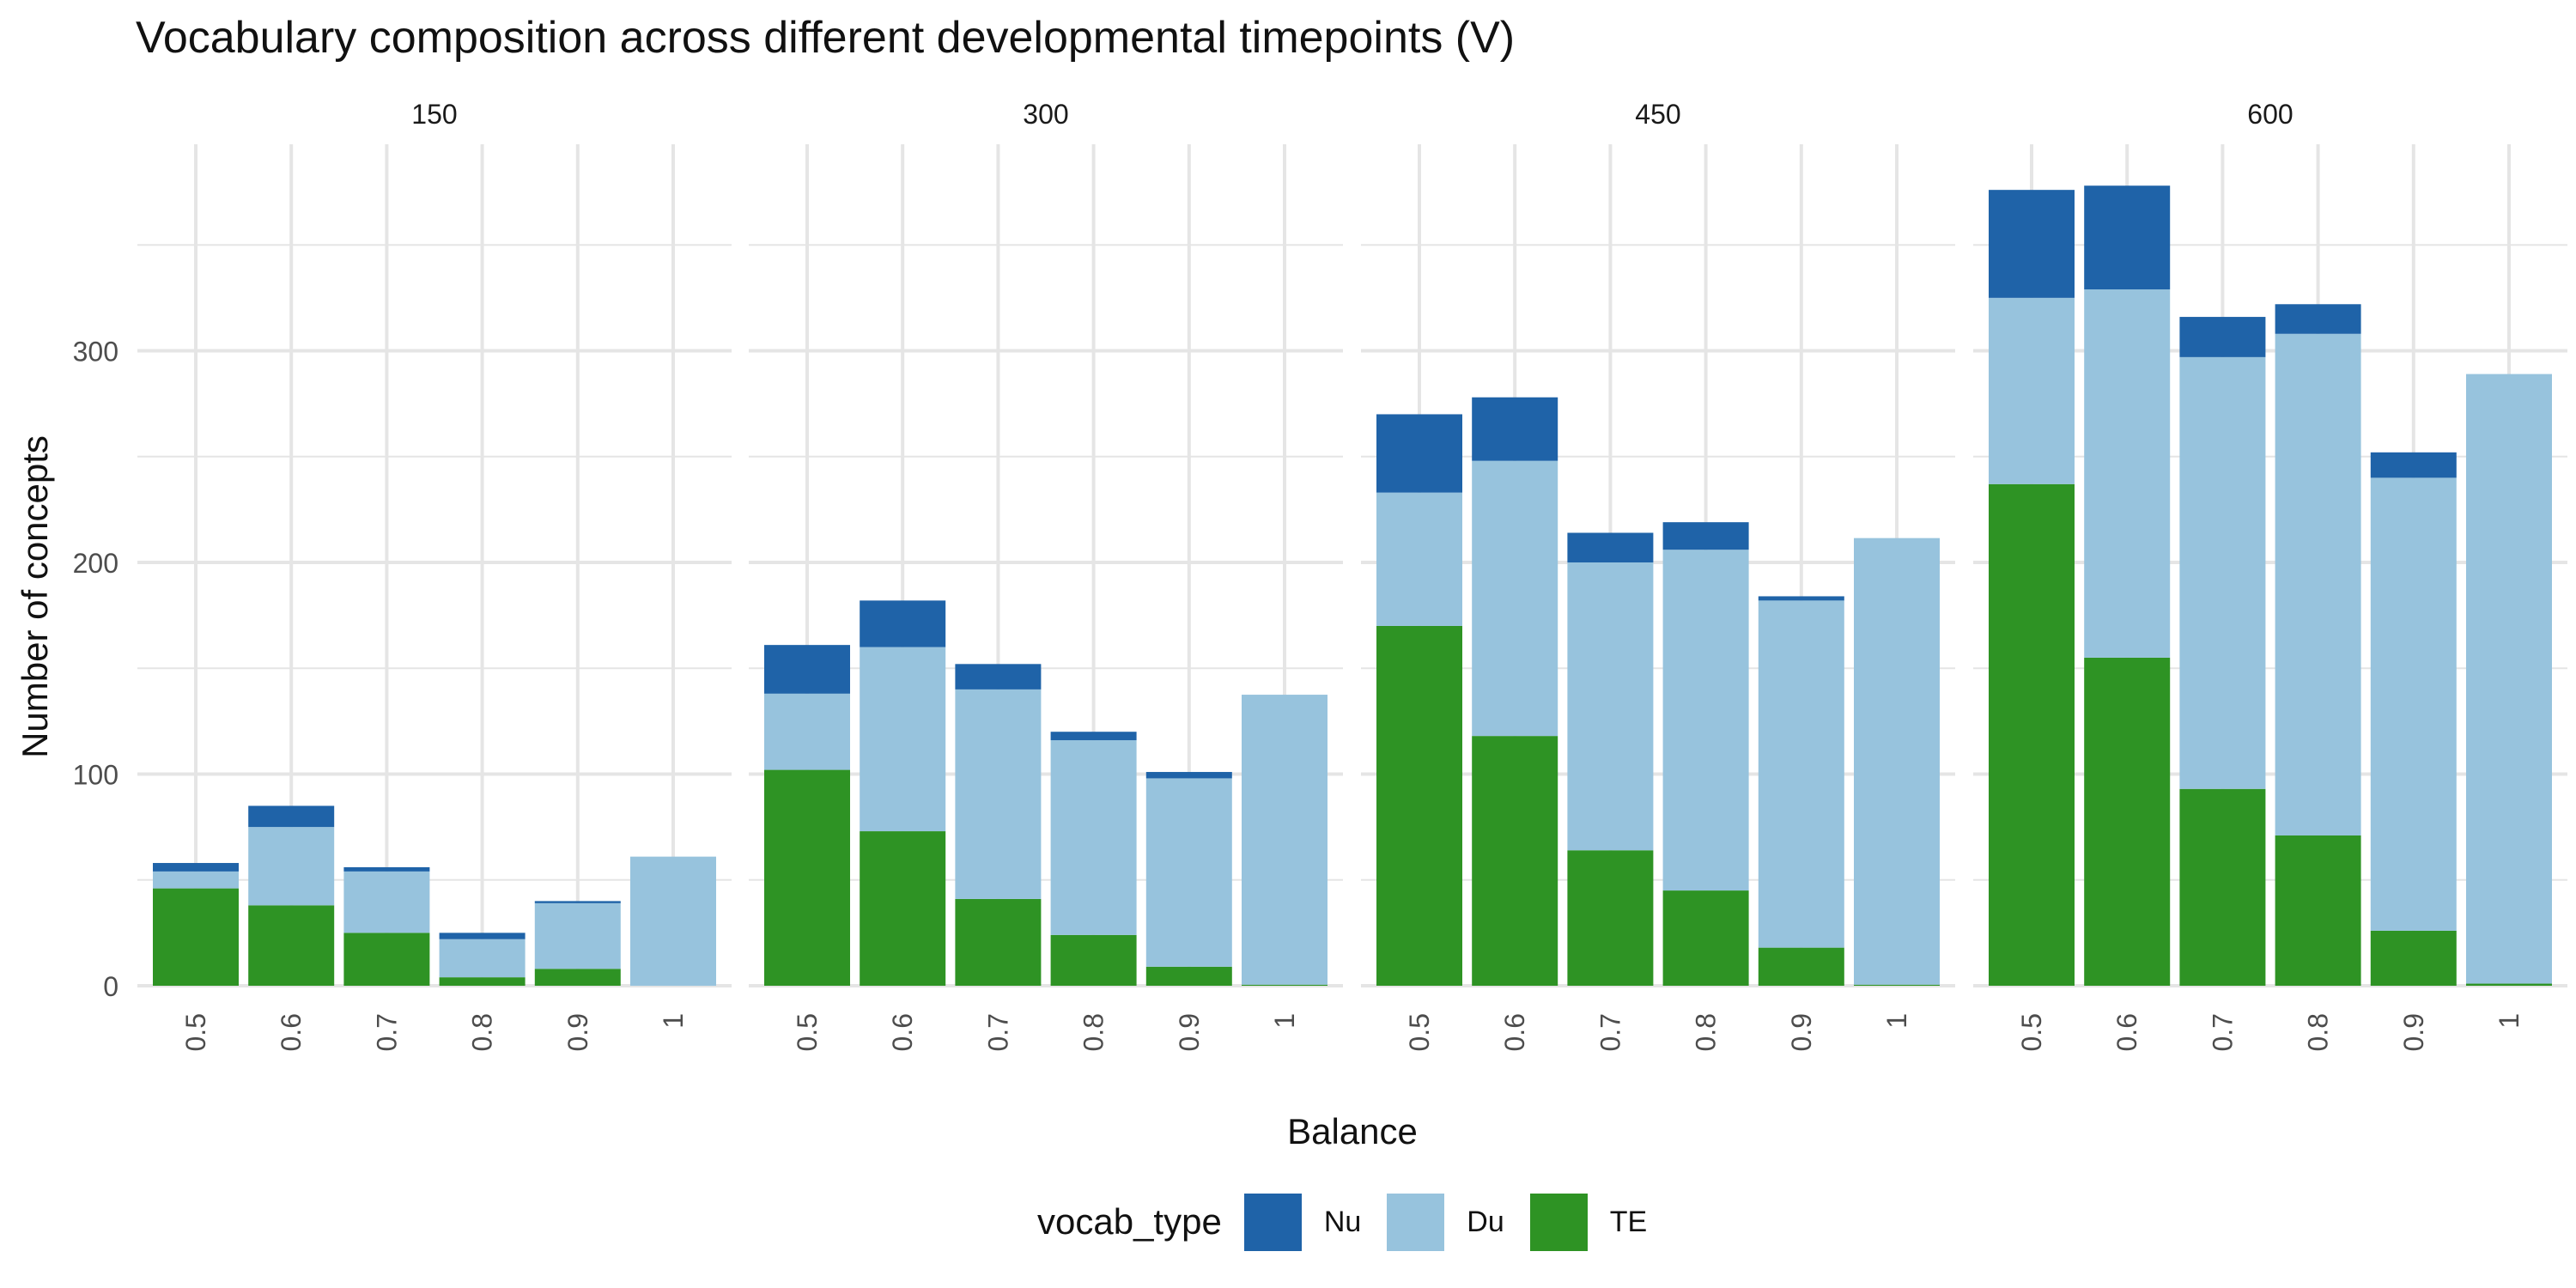  I want to click on bar-300-0.9-te, so click(1188, 976).